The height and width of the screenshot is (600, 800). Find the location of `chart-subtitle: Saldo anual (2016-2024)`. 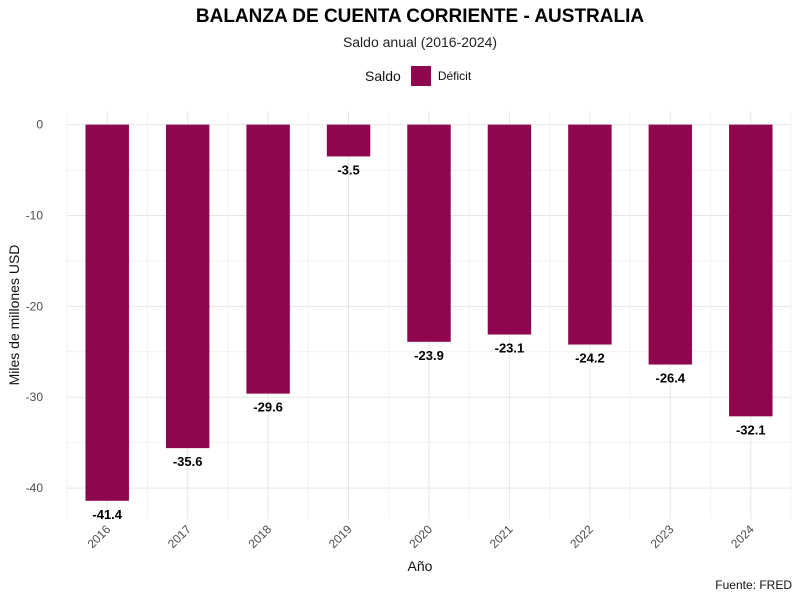

chart-subtitle: Saldo anual (2016-2024) is located at coordinates (420, 42).